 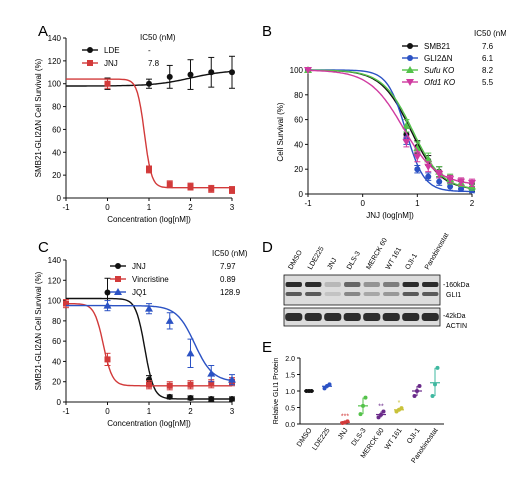 What do you see at coordinates (437, 251) in the screenshot?
I see `blot-lane-label: Panobinostat` at bounding box center [437, 251].